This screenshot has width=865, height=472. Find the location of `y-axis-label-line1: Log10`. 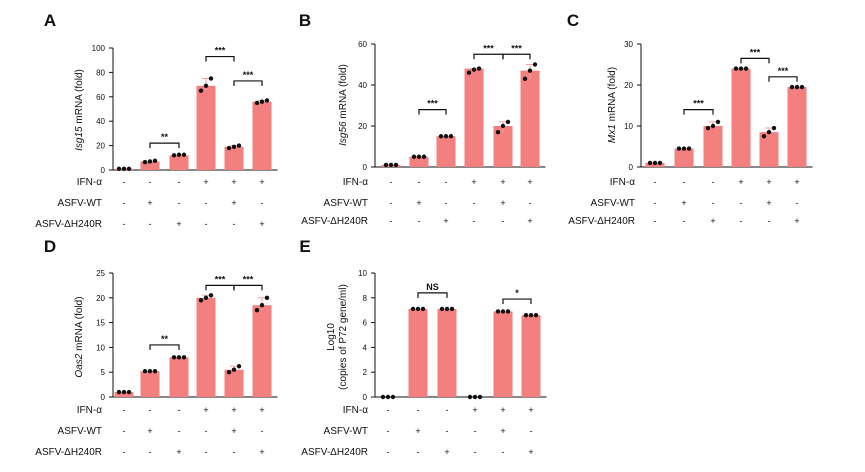

y-axis-label-line1: Log10 is located at coordinates (331, 337).